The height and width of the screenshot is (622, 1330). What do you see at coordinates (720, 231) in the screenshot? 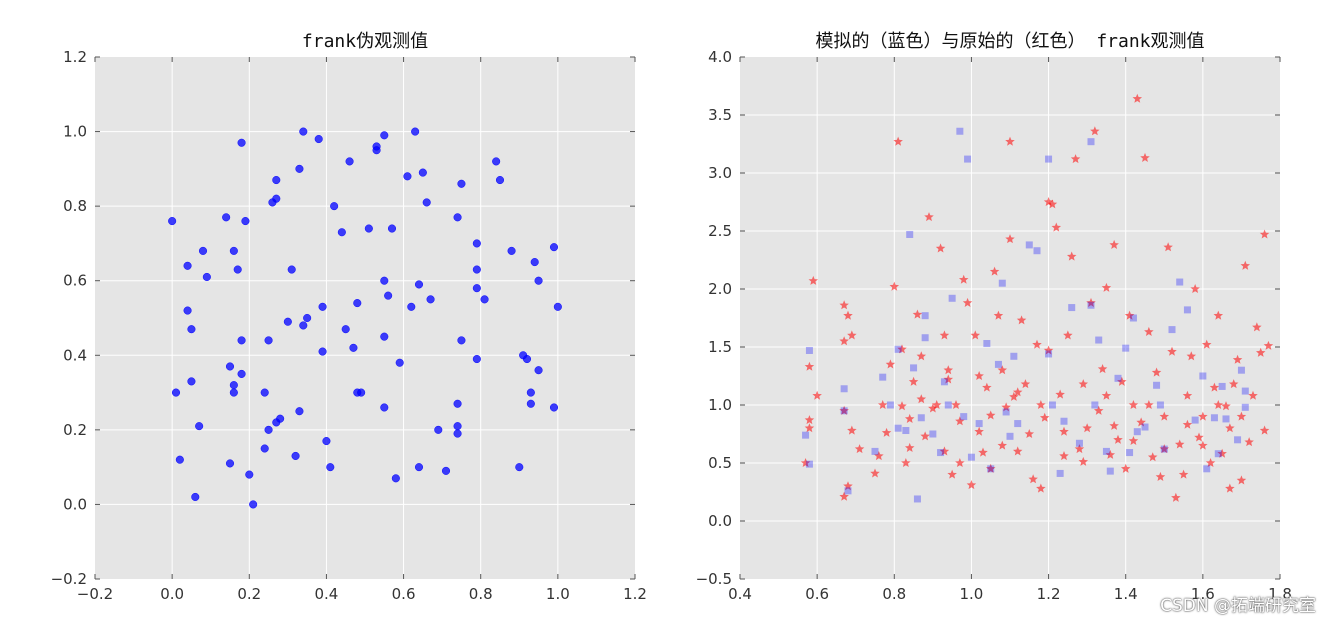
I see `y-tick-label: 2.5` at bounding box center [720, 231].